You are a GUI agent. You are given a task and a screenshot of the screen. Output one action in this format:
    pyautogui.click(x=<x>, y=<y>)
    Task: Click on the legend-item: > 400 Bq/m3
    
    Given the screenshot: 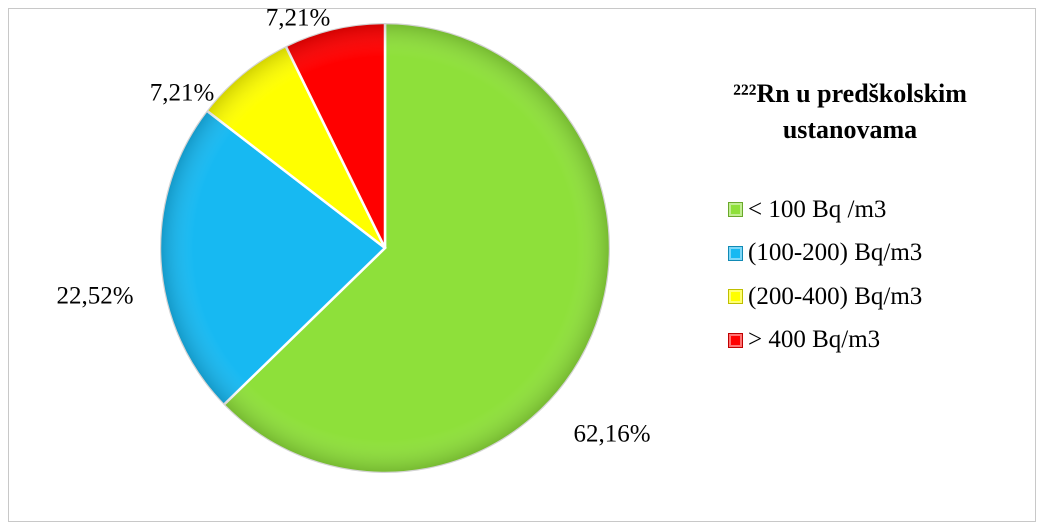 What is the action you would take?
    pyautogui.click(x=825, y=341)
    